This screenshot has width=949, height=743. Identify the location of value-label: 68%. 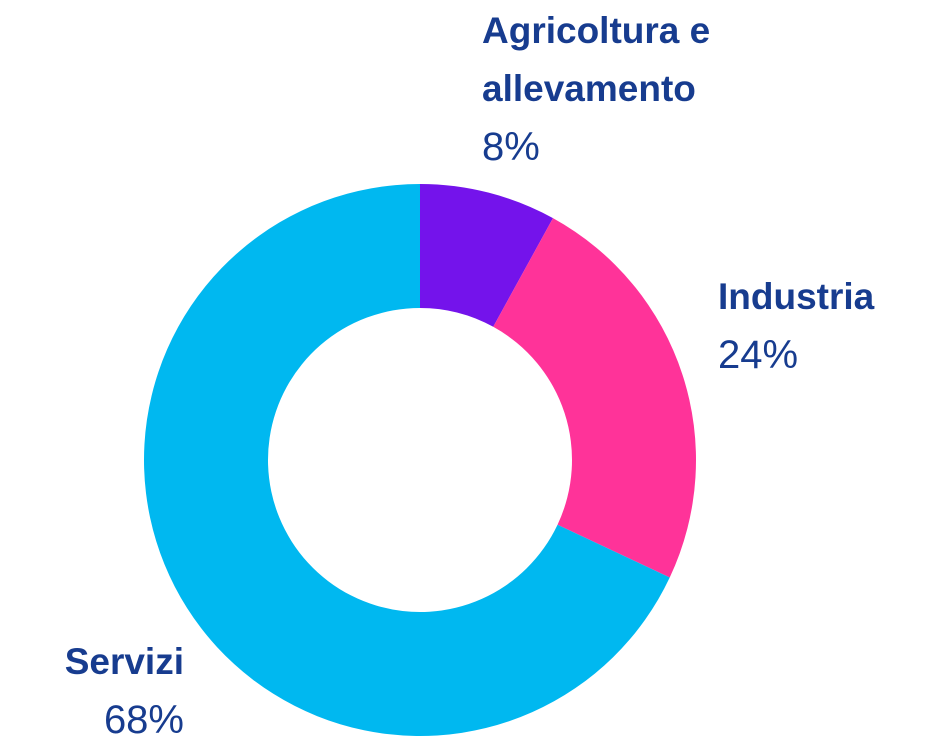
(143, 720).